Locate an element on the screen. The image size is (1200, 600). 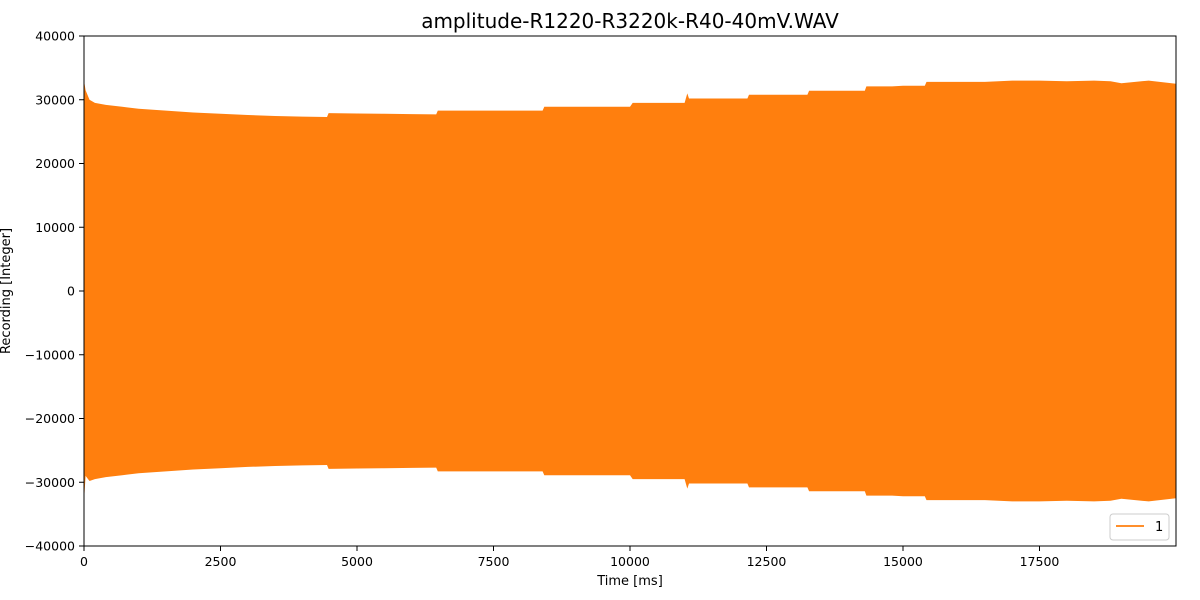
y-tick-label: 30000 is located at coordinates (55, 99).